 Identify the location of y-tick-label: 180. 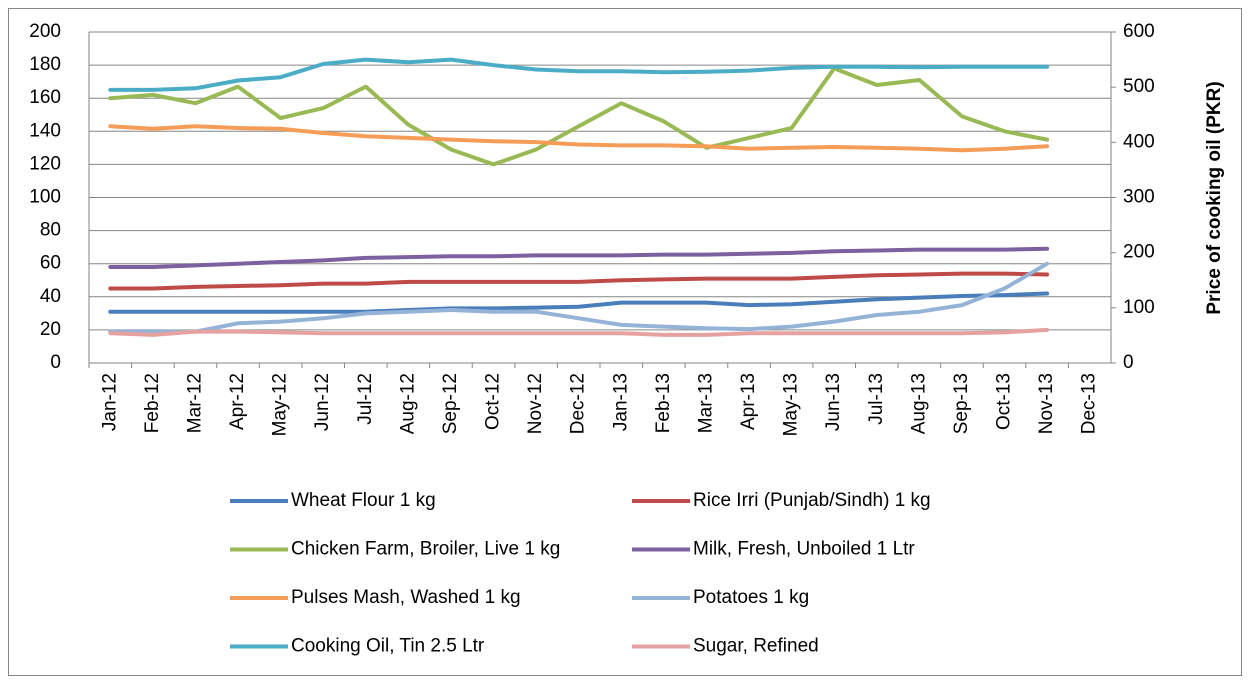
(45, 64).